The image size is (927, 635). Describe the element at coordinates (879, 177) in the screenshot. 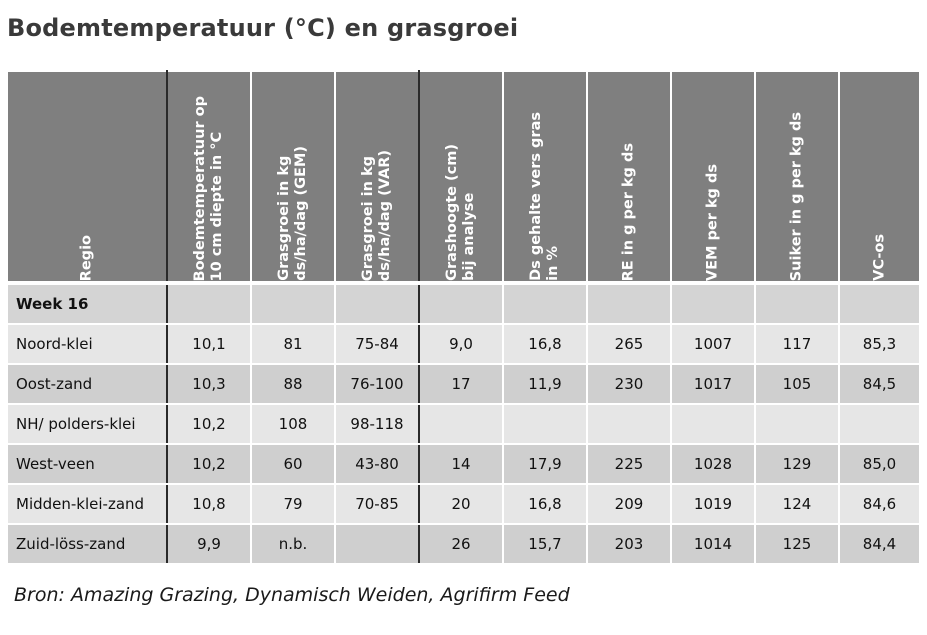

I see `column-header-vc-os: VC-os` at that location.